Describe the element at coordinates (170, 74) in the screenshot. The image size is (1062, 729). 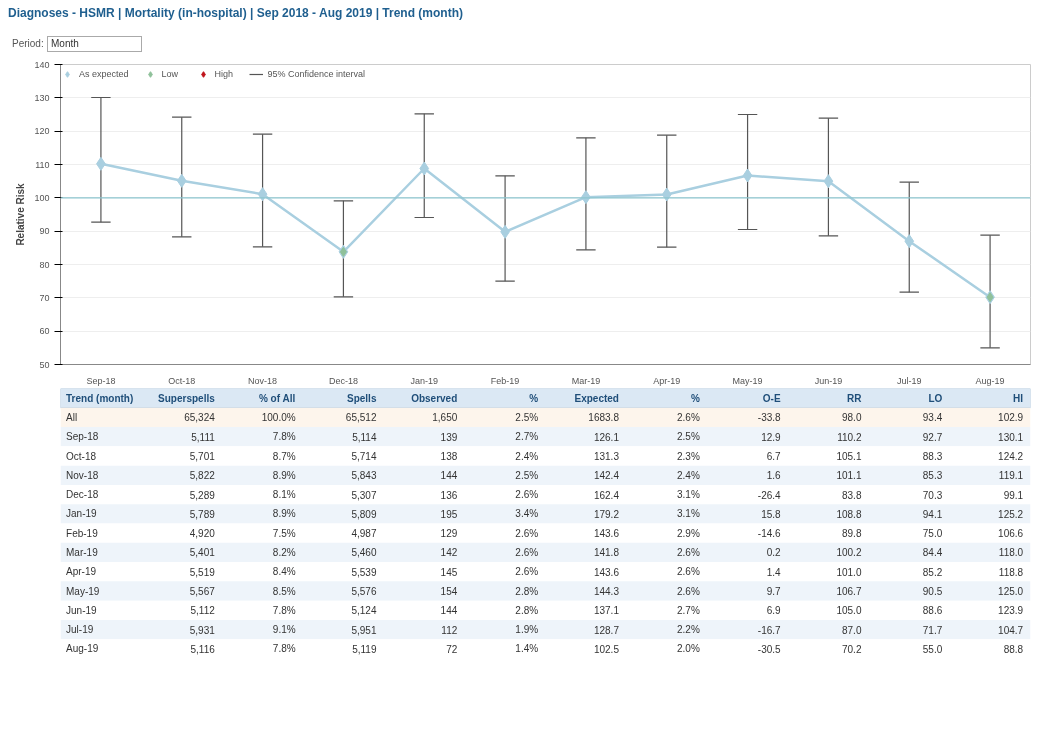
I see `legend-label: Low` at that location.